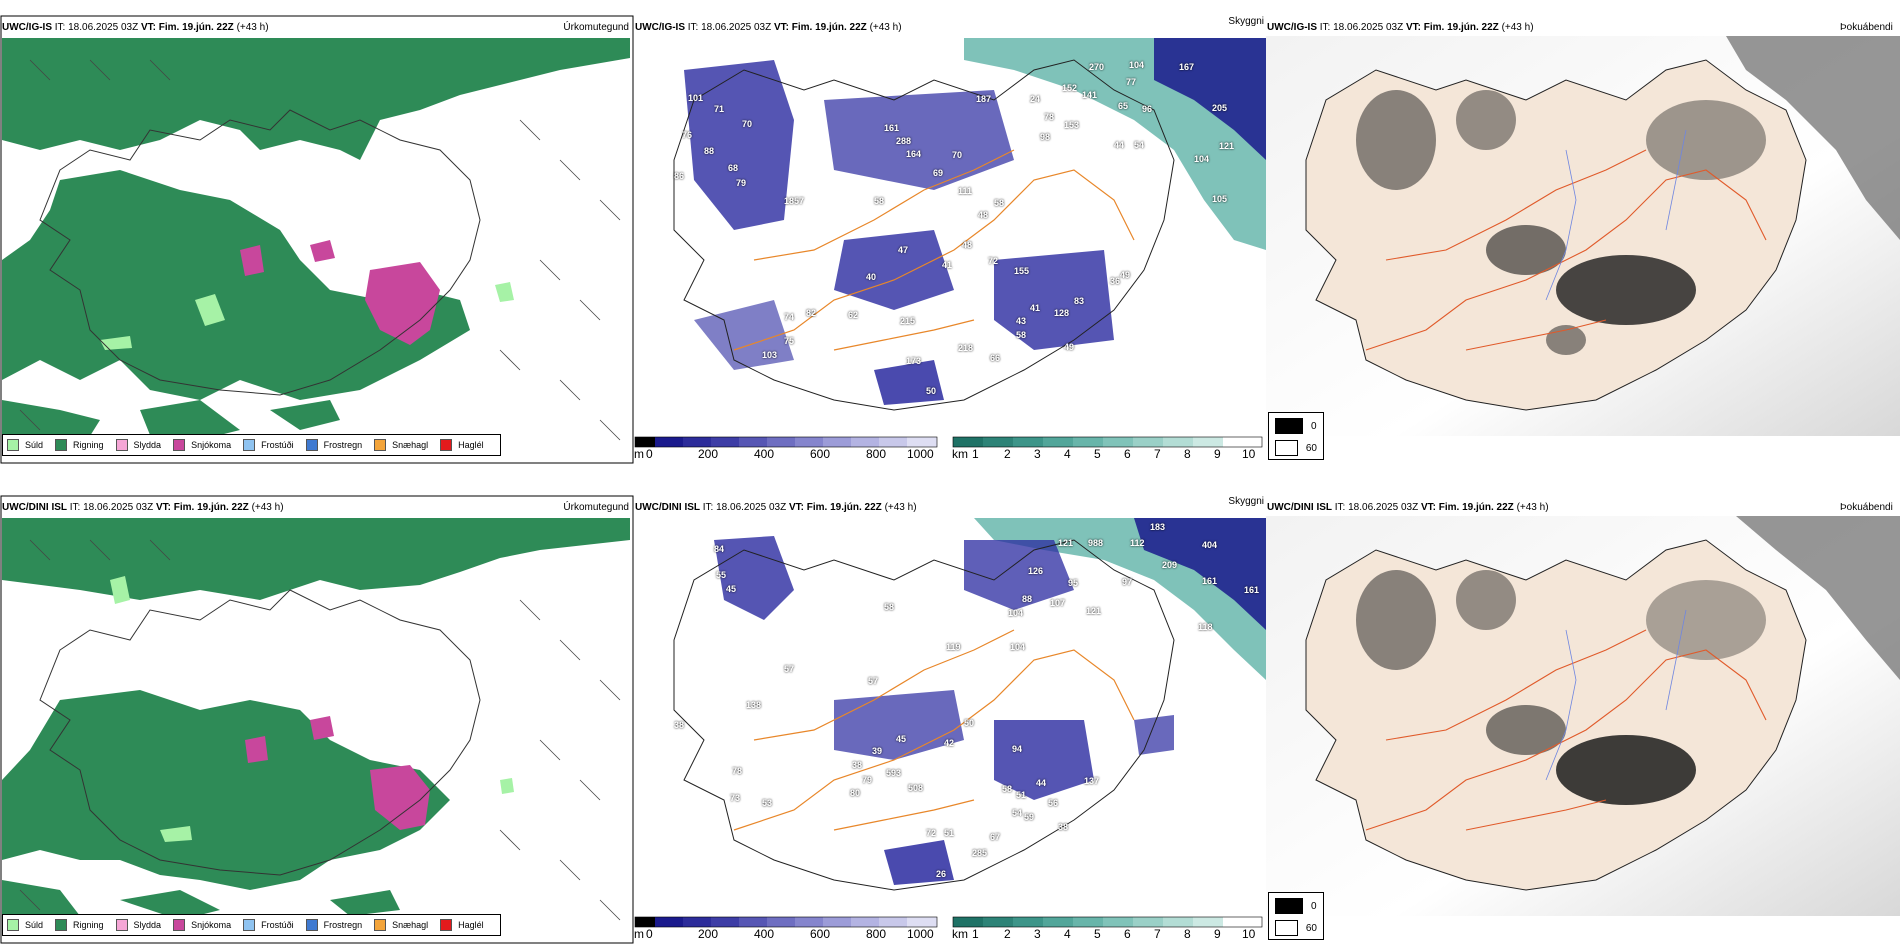 This screenshot has width=1900, height=950. I want to click on ceiling-label: 285, so click(980, 853).